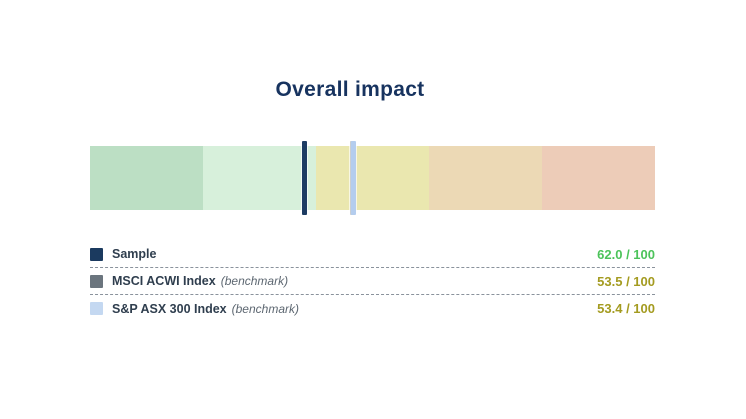  Describe the element at coordinates (96, 254) in the screenshot. I see `legend-swatch-sample` at that location.